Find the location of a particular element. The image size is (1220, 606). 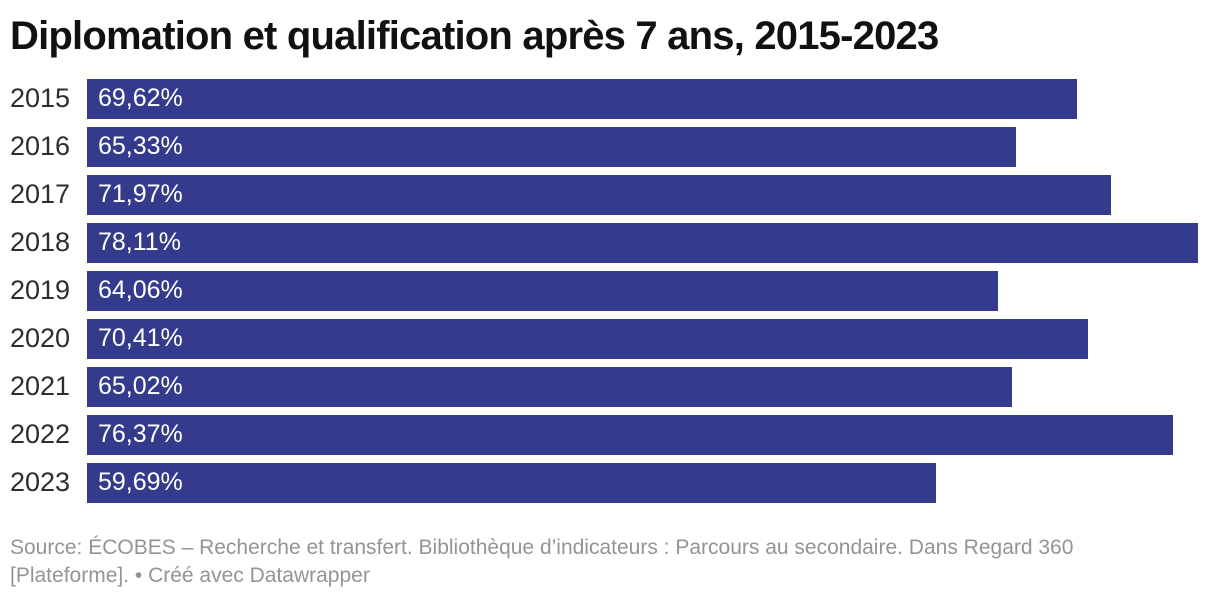

bar-row: 2023 59,69% is located at coordinates (610, 482).